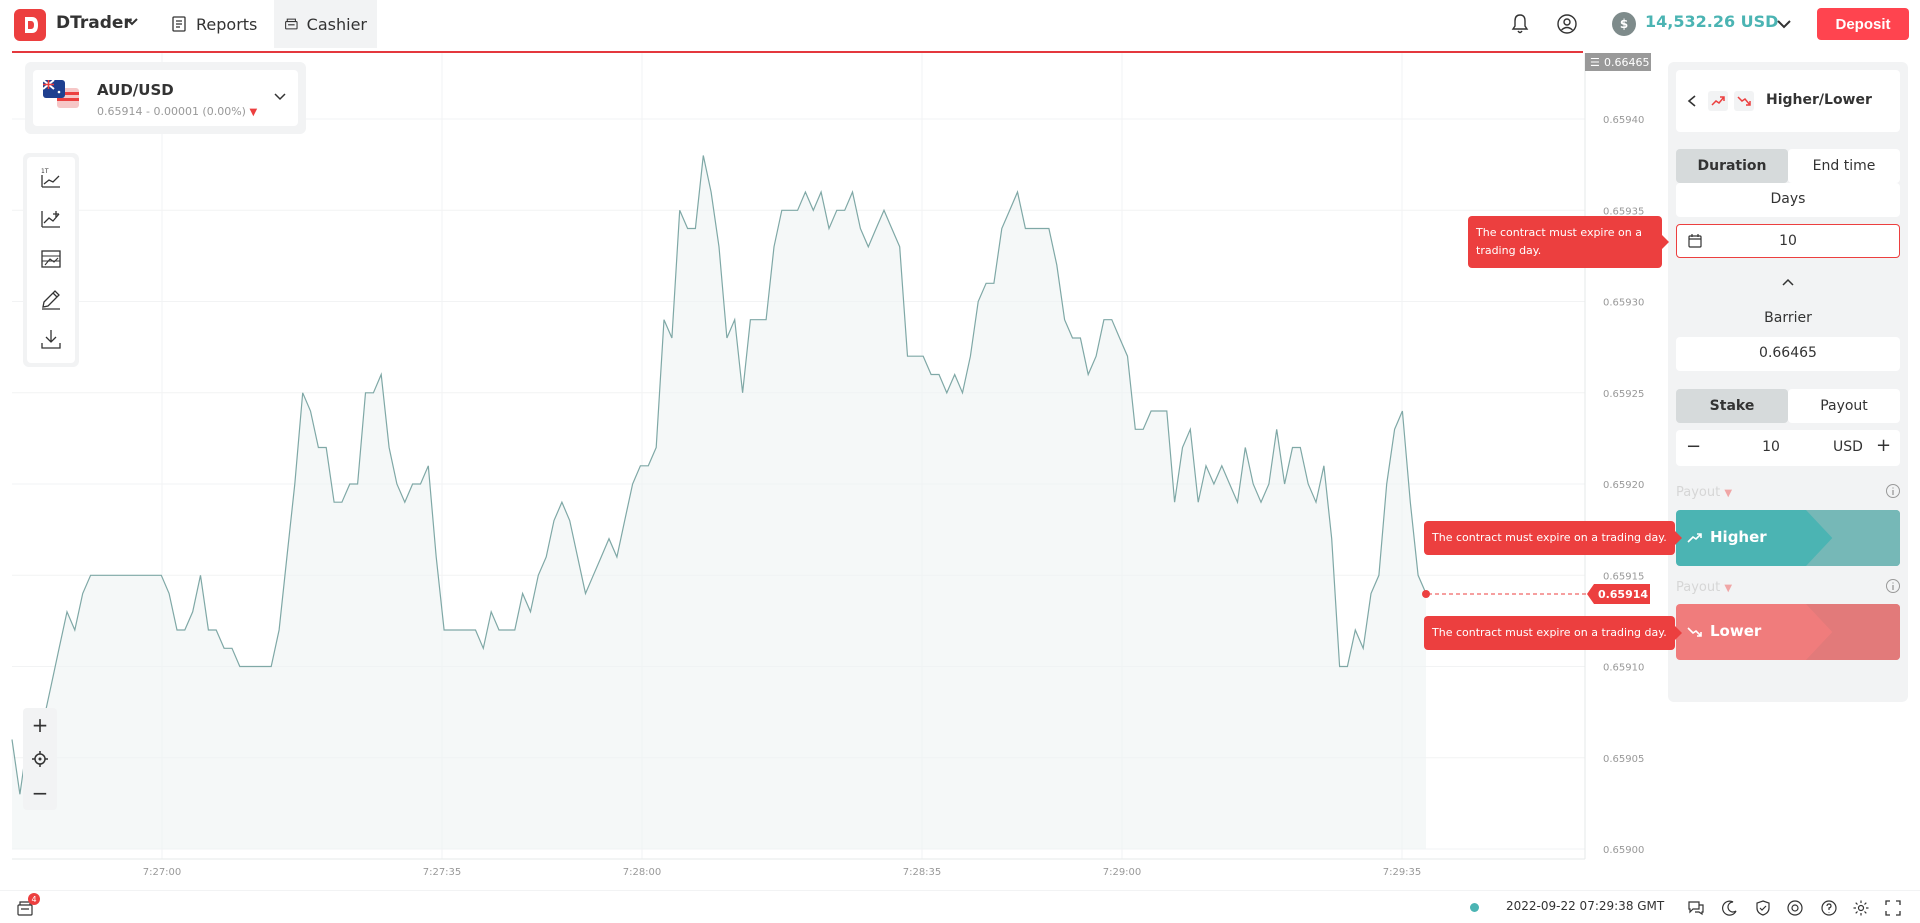 The height and width of the screenshot is (923, 1920). What do you see at coordinates (1884, 445) in the screenshot?
I see `stake-increment-button: +` at bounding box center [1884, 445].